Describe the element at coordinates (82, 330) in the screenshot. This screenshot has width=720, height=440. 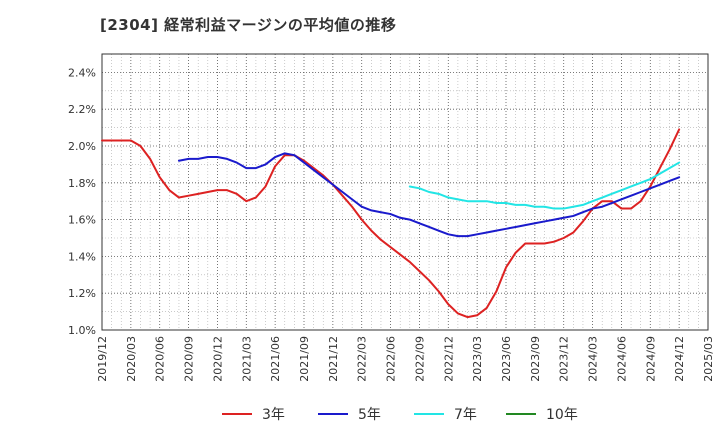
I see `y-tick-label: 1.0%` at that location.